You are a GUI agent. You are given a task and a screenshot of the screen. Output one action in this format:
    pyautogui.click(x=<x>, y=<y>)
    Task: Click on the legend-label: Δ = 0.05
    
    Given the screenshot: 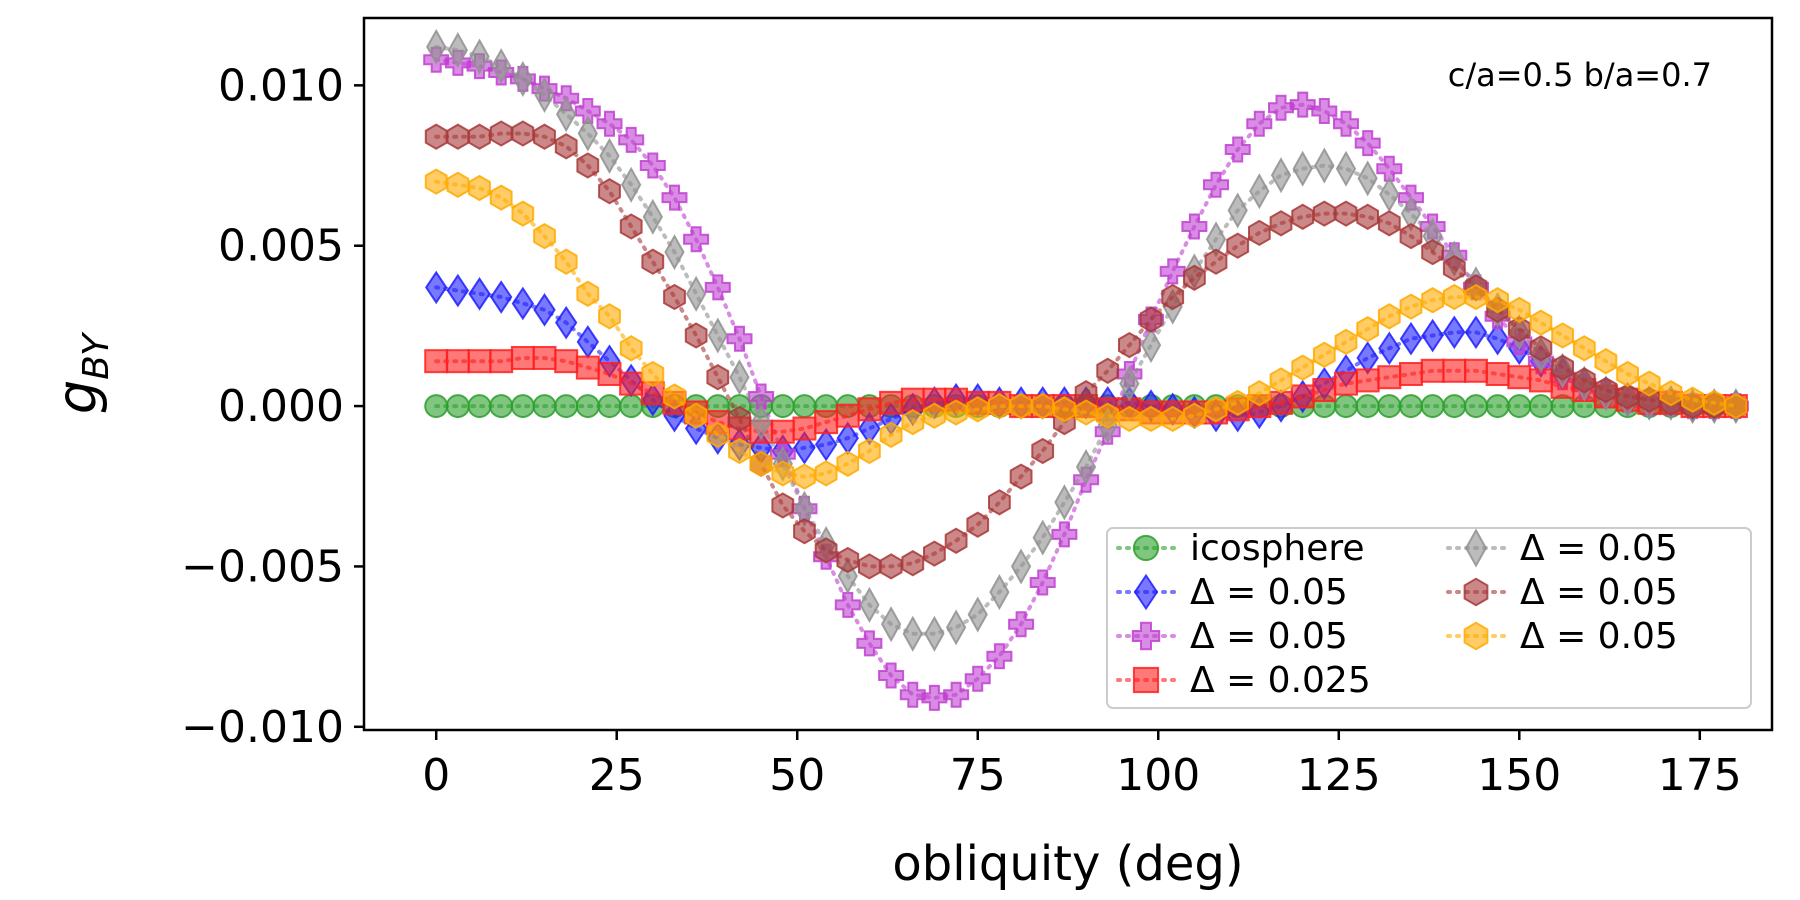 What is the action you would take?
    pyautogui.click(x=1599, y=636)
    